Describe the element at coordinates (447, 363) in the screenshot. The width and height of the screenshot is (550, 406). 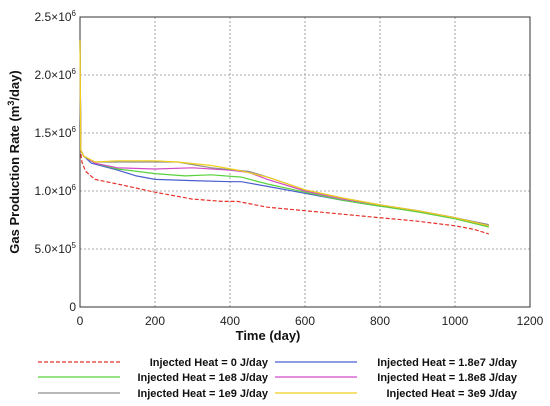
I see `legend-label-2: Injected Heat = 1.8e7 J/day` at that location.